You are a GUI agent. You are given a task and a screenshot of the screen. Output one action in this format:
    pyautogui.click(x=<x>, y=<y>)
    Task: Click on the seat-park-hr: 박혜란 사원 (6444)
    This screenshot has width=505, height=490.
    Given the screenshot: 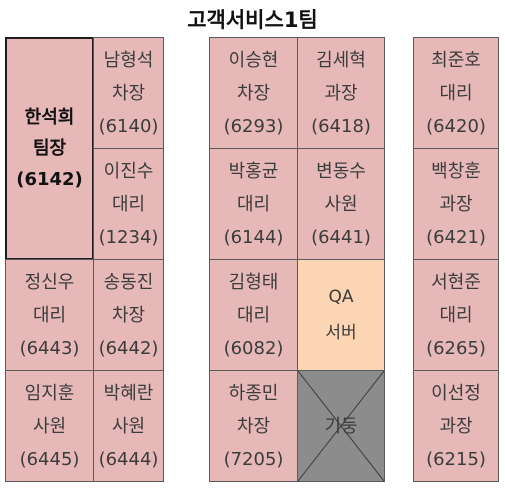 What is the action you would take?
    pyautogui.click(x=128, y=426)
    